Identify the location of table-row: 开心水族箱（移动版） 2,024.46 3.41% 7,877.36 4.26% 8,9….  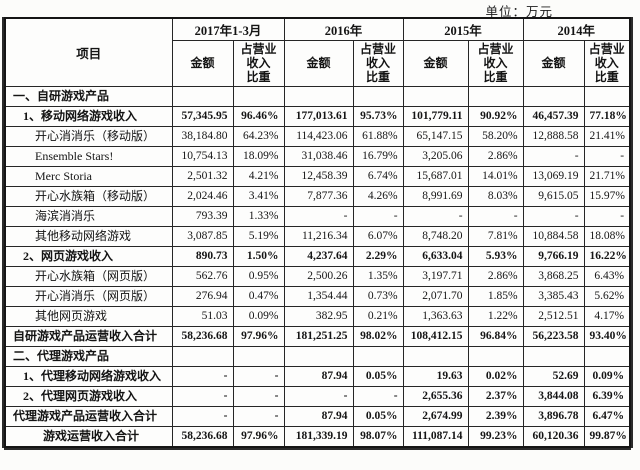
(317, 196).